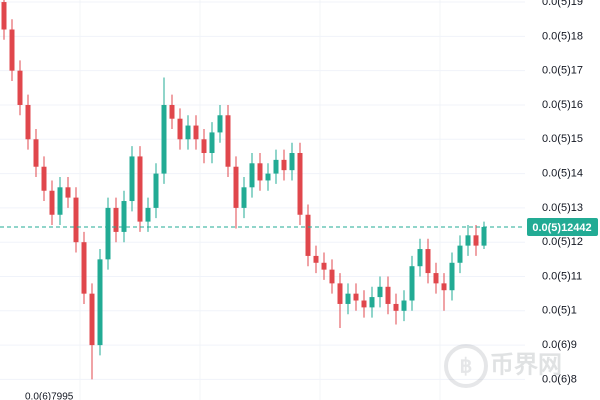 The image size is (600, 400). What do you see at coordinates (562, 36) in the screenshot?
I see `y-tick-label: 0.0(5)18` at bounding box center [562, 36].